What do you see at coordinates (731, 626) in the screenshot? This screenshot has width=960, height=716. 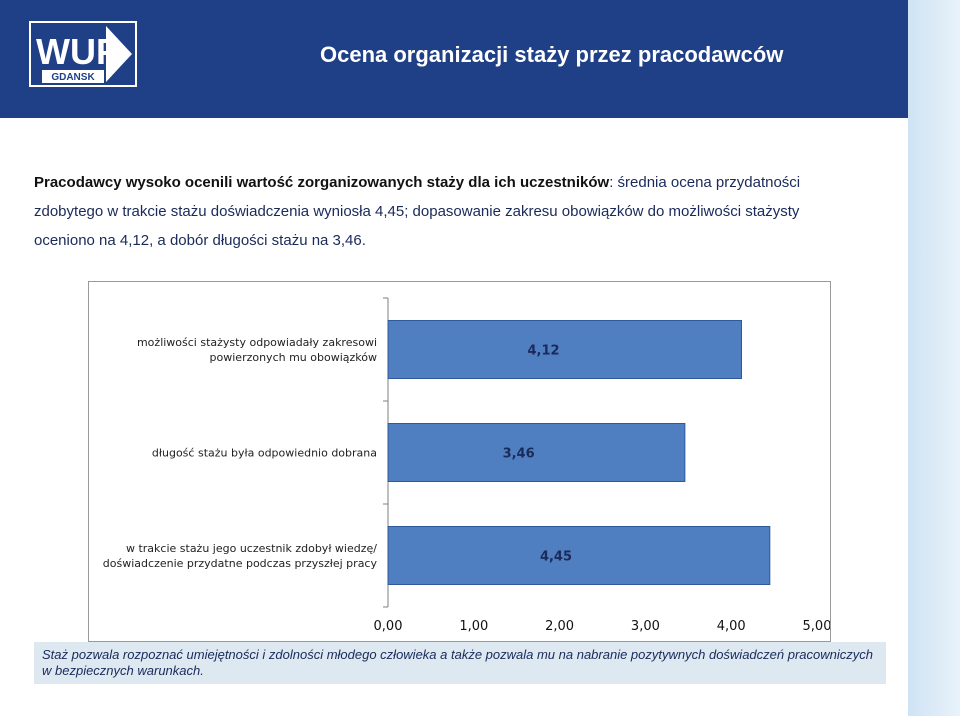 I see `x-tick-label-4: 4,00` at bounding box center [731, 626].